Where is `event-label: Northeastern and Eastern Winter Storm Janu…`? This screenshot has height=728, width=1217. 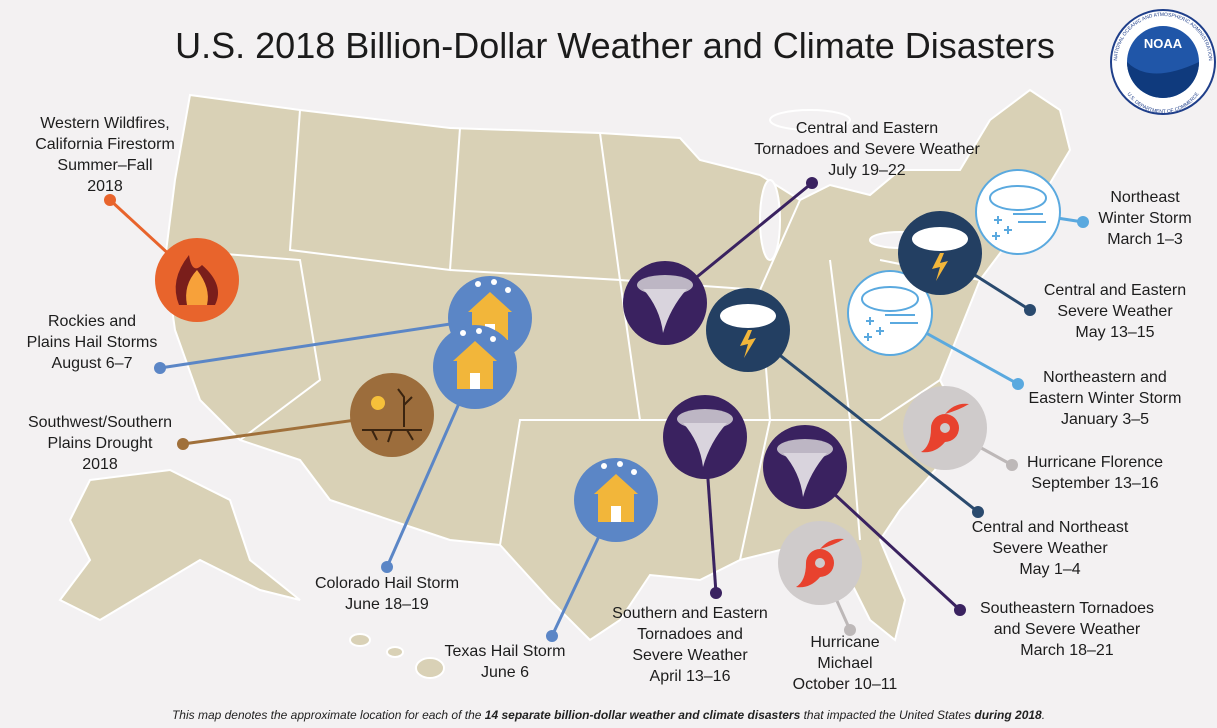 event-label: Northeastern and Eastern Winter Storm Janu… is located at coordinates (1105, 398).